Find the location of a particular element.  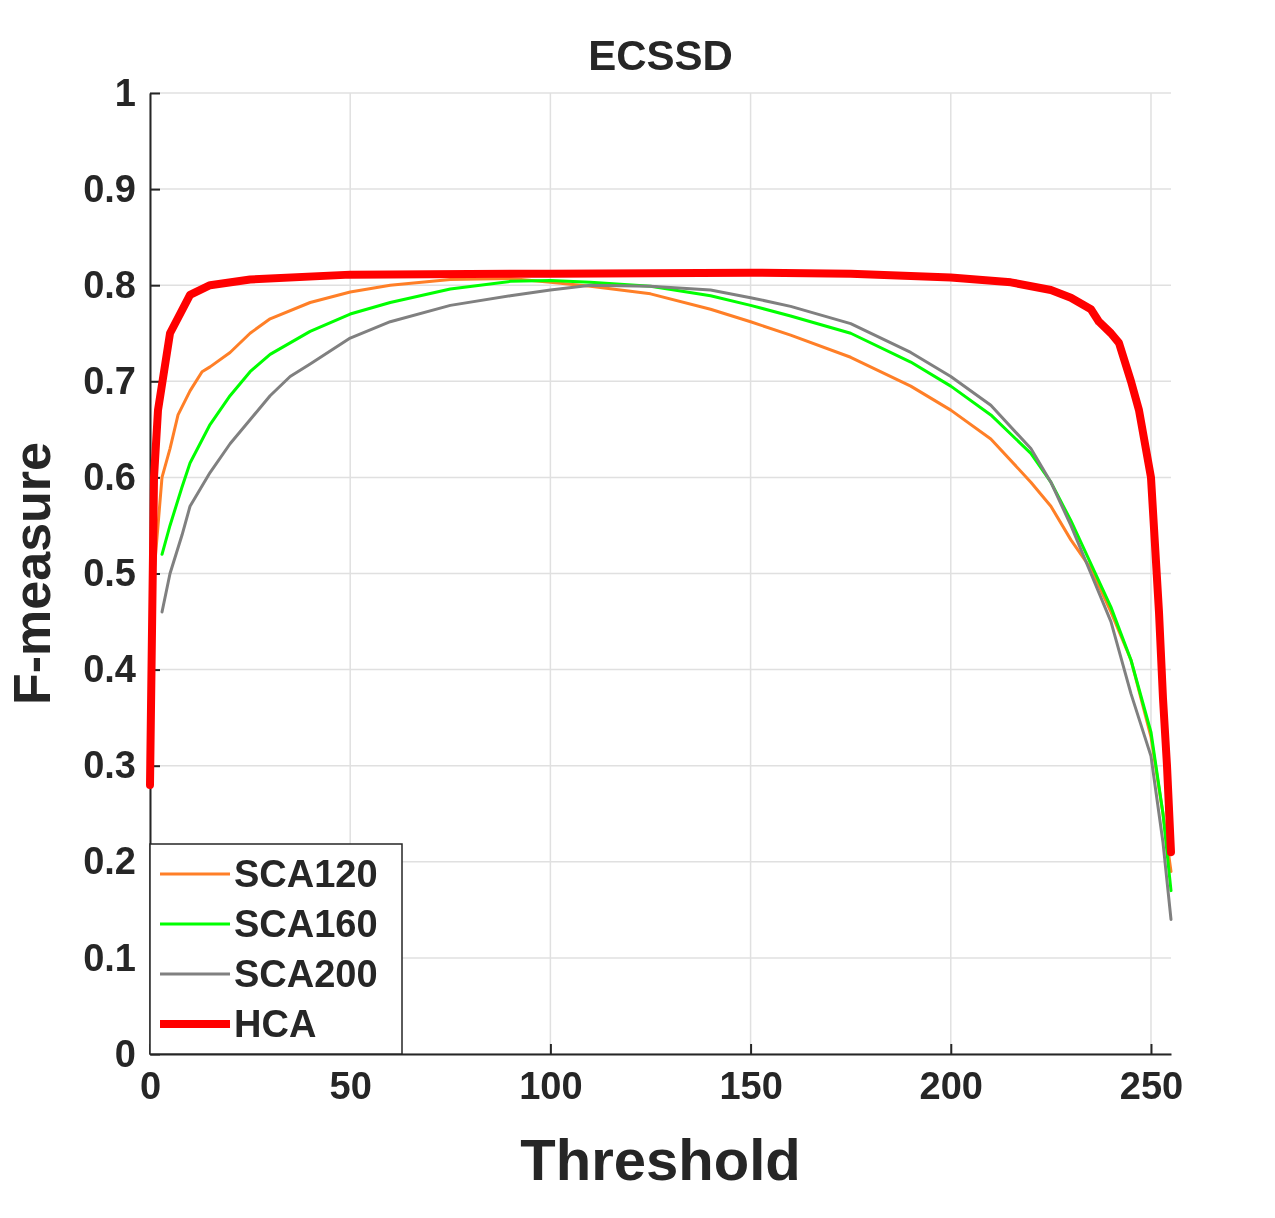

x-tick-label: 250 is located at coordinates (1151, 1085).